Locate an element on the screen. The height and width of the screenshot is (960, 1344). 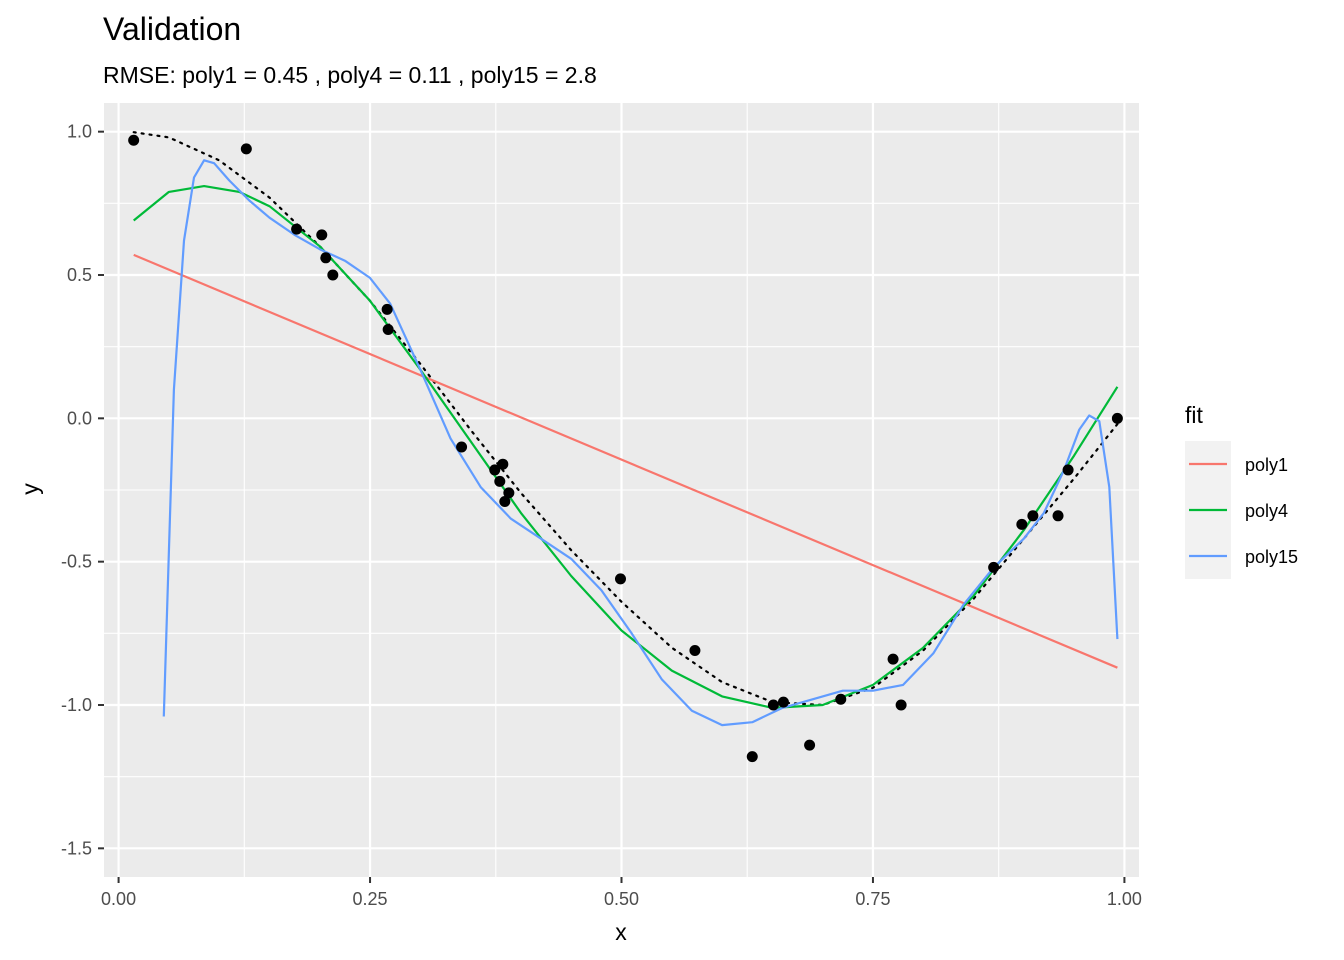
x-axis: 0.00 0.25 0.50 0.75 1.00 is located at coordinates (621, 893).